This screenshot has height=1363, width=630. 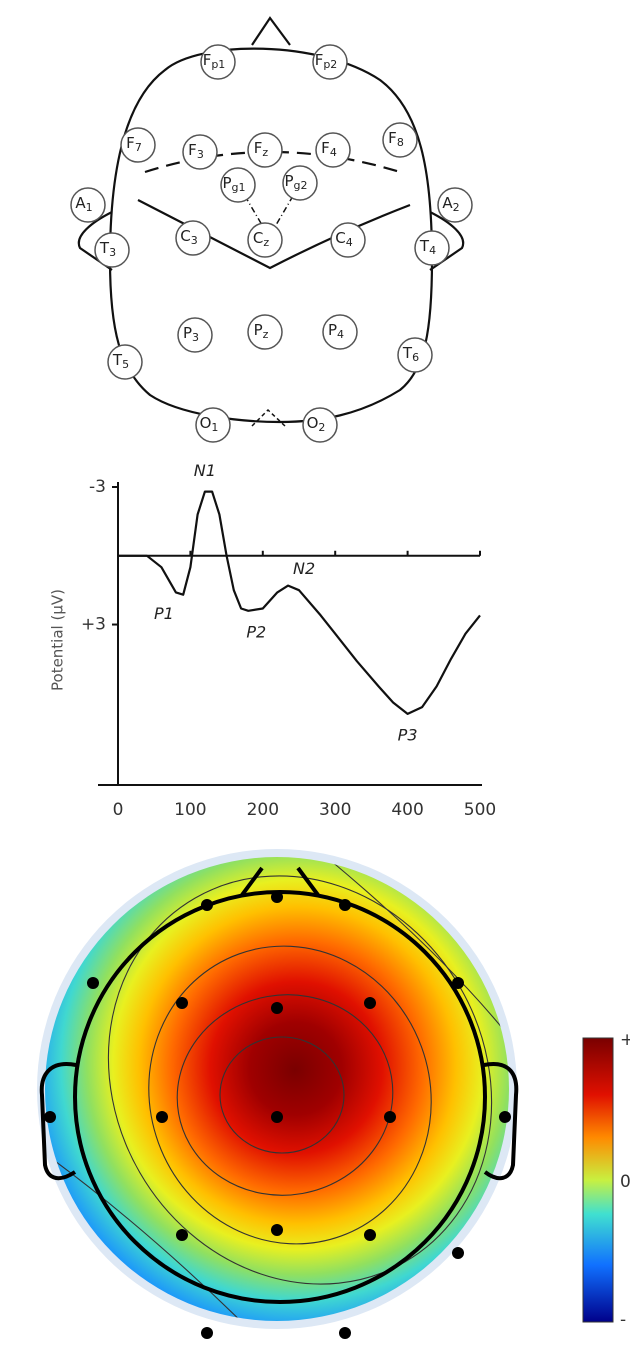 What do you see at coordinates (455, 205) in the screenshot?
I see `electrode: A2` at bounding box center [455, 205].